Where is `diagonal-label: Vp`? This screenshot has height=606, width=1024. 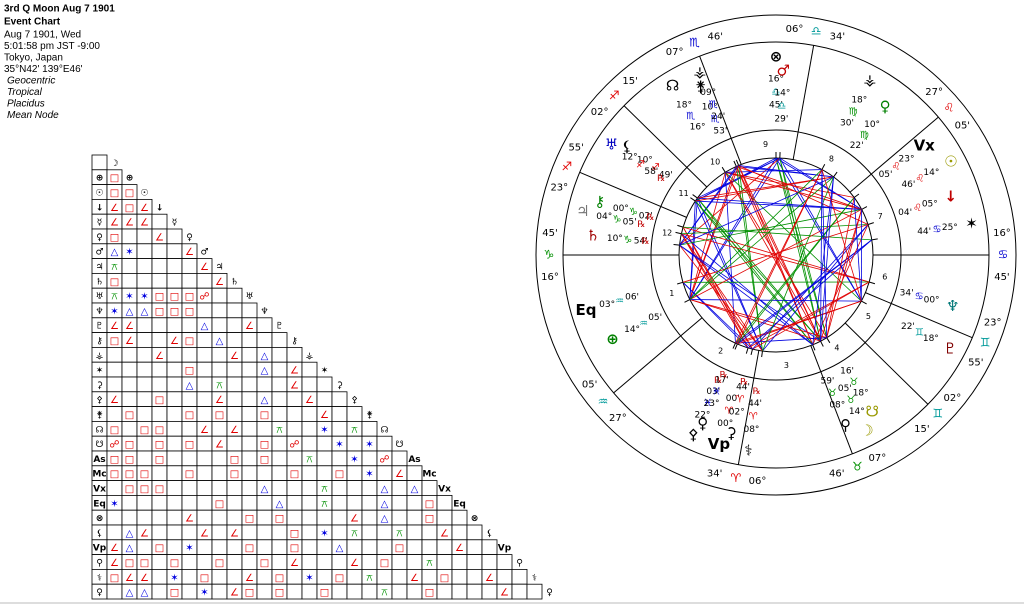
diagonal-label: Vp is located at coordinates (505, 549).